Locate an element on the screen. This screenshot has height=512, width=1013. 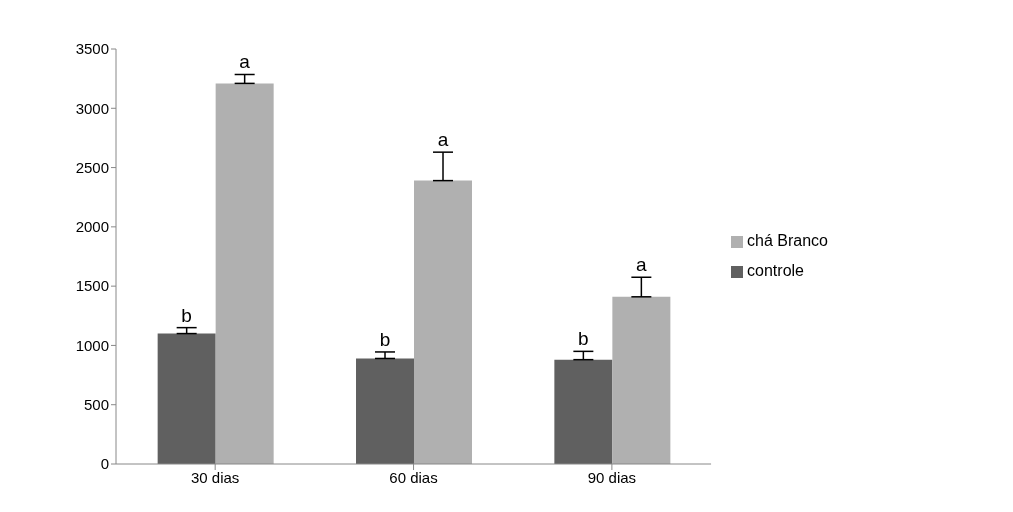
y-tick-label: 3000 is located at coordinates (92, 108).